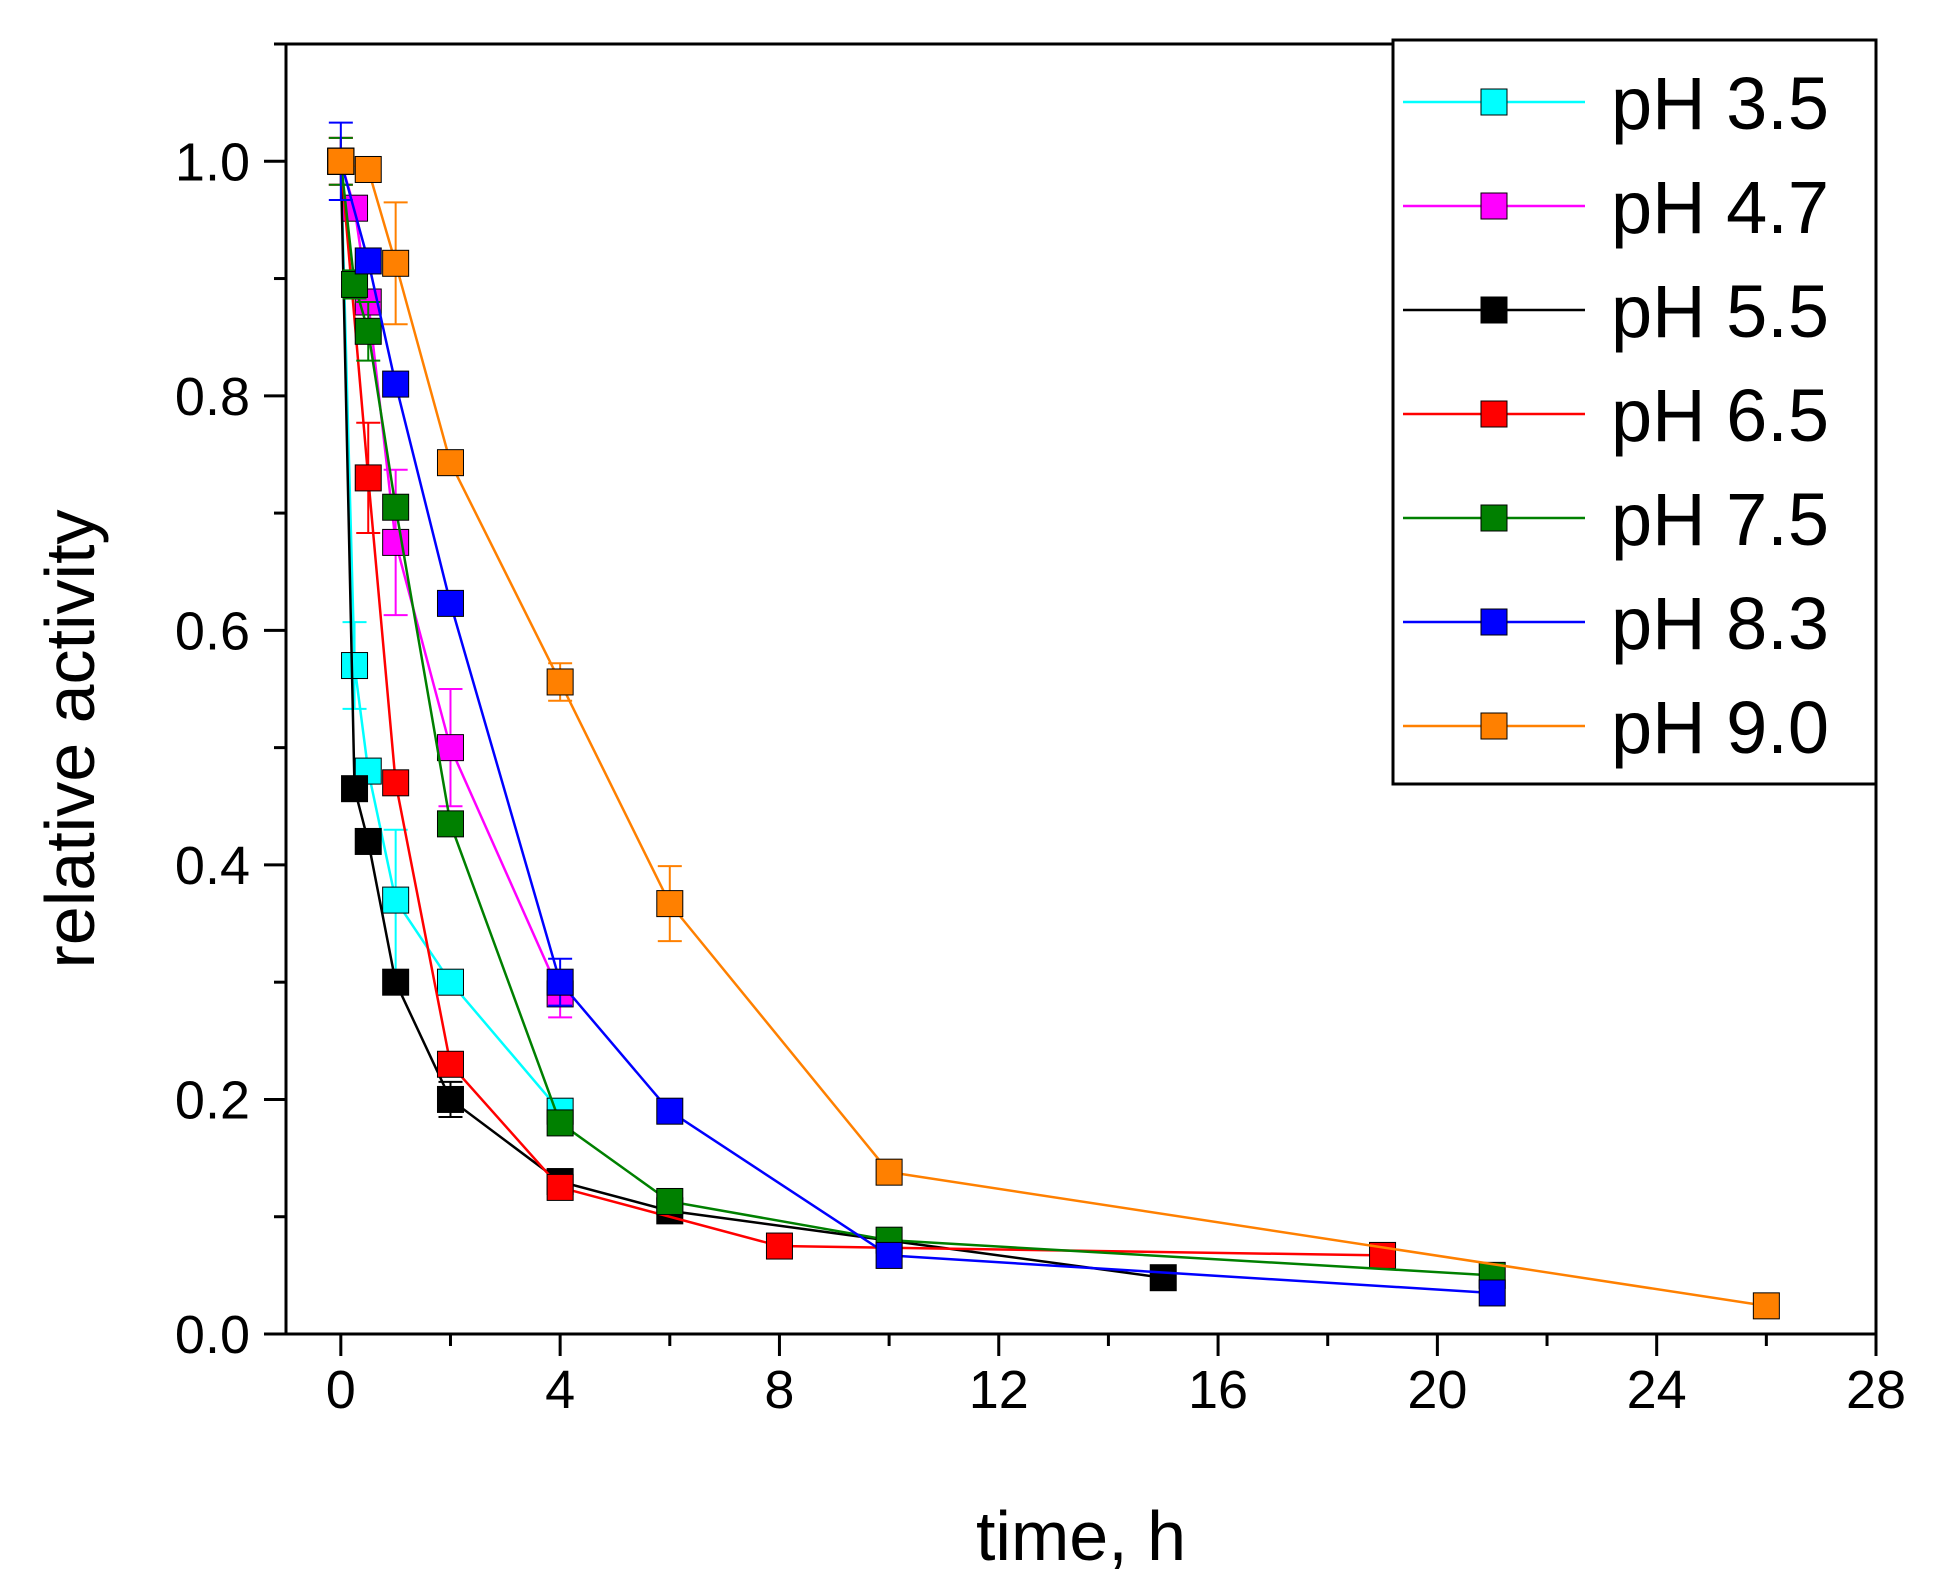 This screenshot has height=1581, width=1935. I want to click on y-tick-label: 0.0, so click(212, 1335).